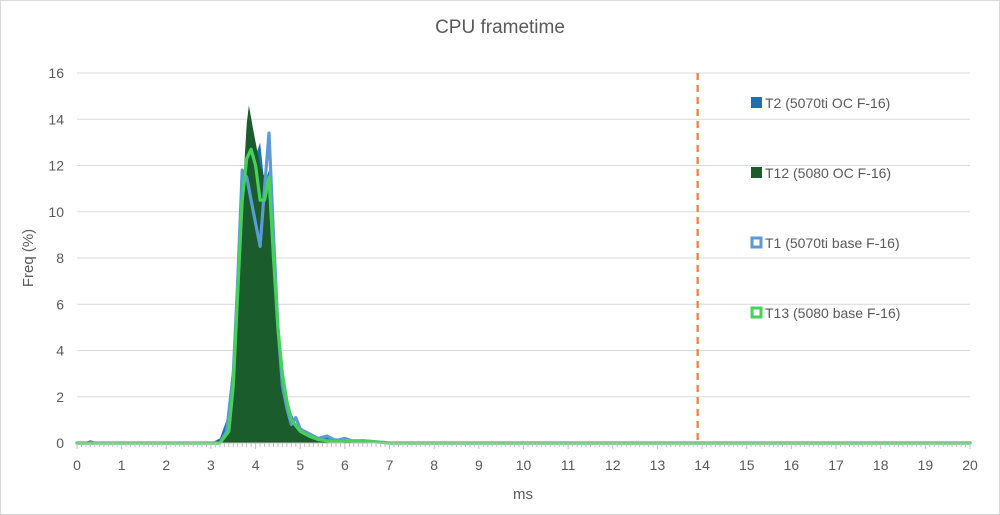 This screenshot has height=515, width=1000. What do you see at coordinates (479, 465) in the screenshot?
I see `x-tick-label: 9` at bounding box center [479, 465].